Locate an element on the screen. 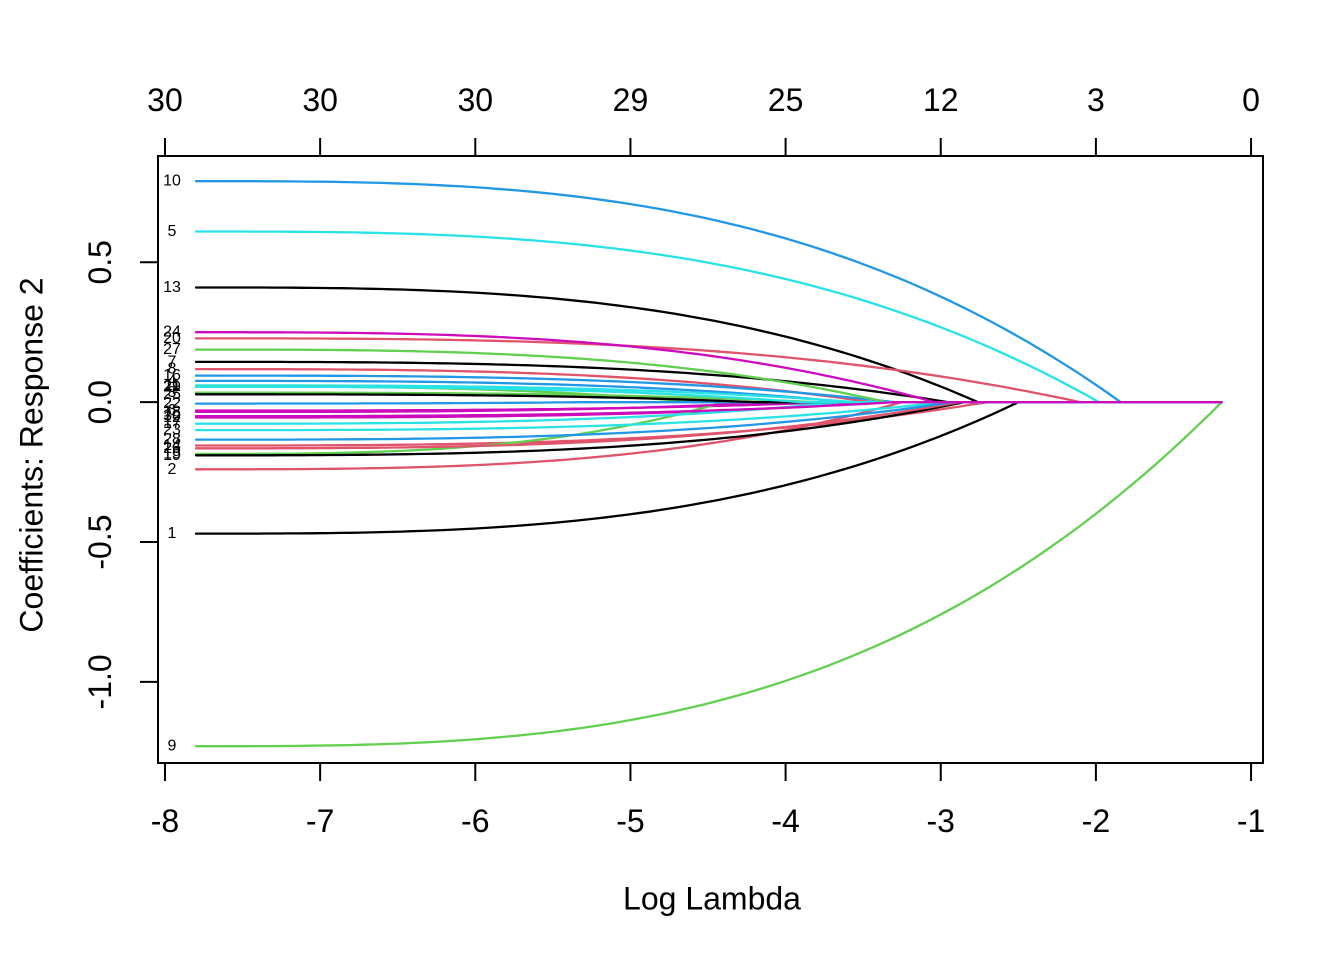 The width and height of the screenshot is (1344, 960). curve-label-13: 13 is located at coordinates (172, 287).